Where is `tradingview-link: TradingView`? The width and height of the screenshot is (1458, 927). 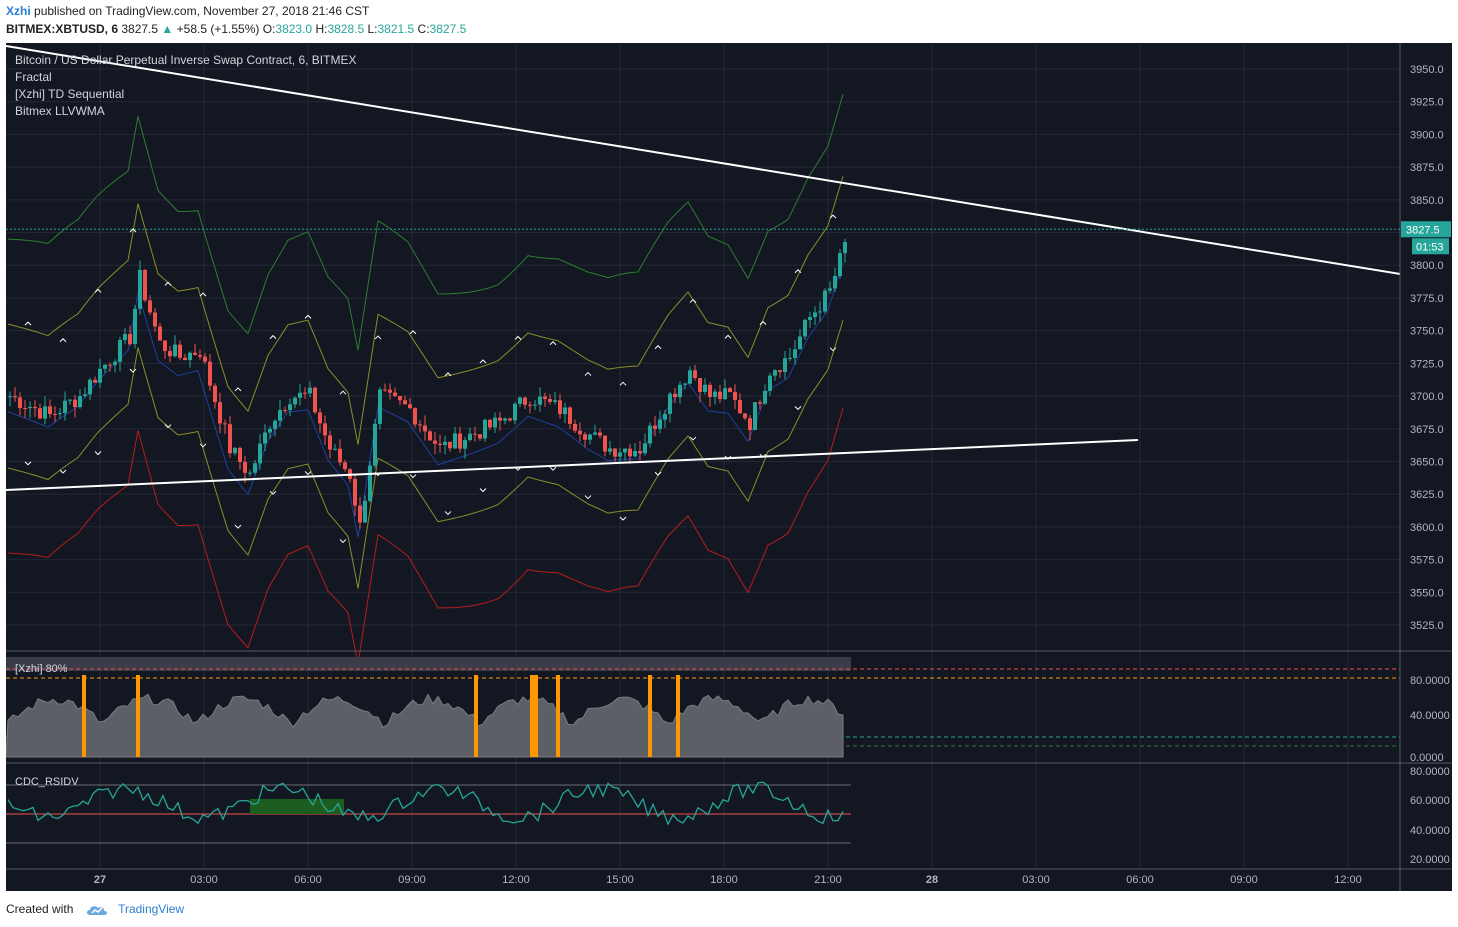 tradingview-link: TradingView is located at coordinates (151, 909).